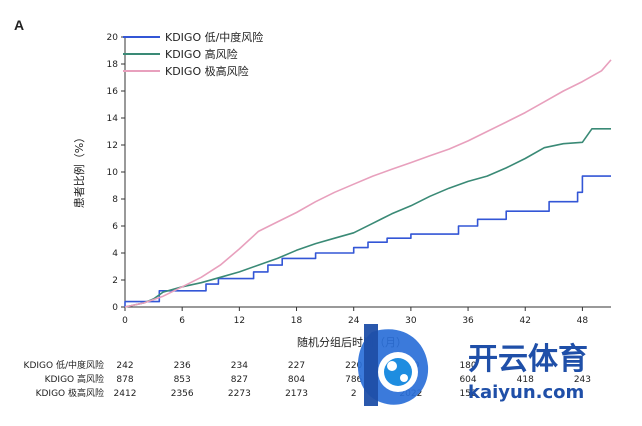 Image resolution: width=642 pixels, height=426 pixels. I want to click on risk-cell: 2173, so click(296, 394).